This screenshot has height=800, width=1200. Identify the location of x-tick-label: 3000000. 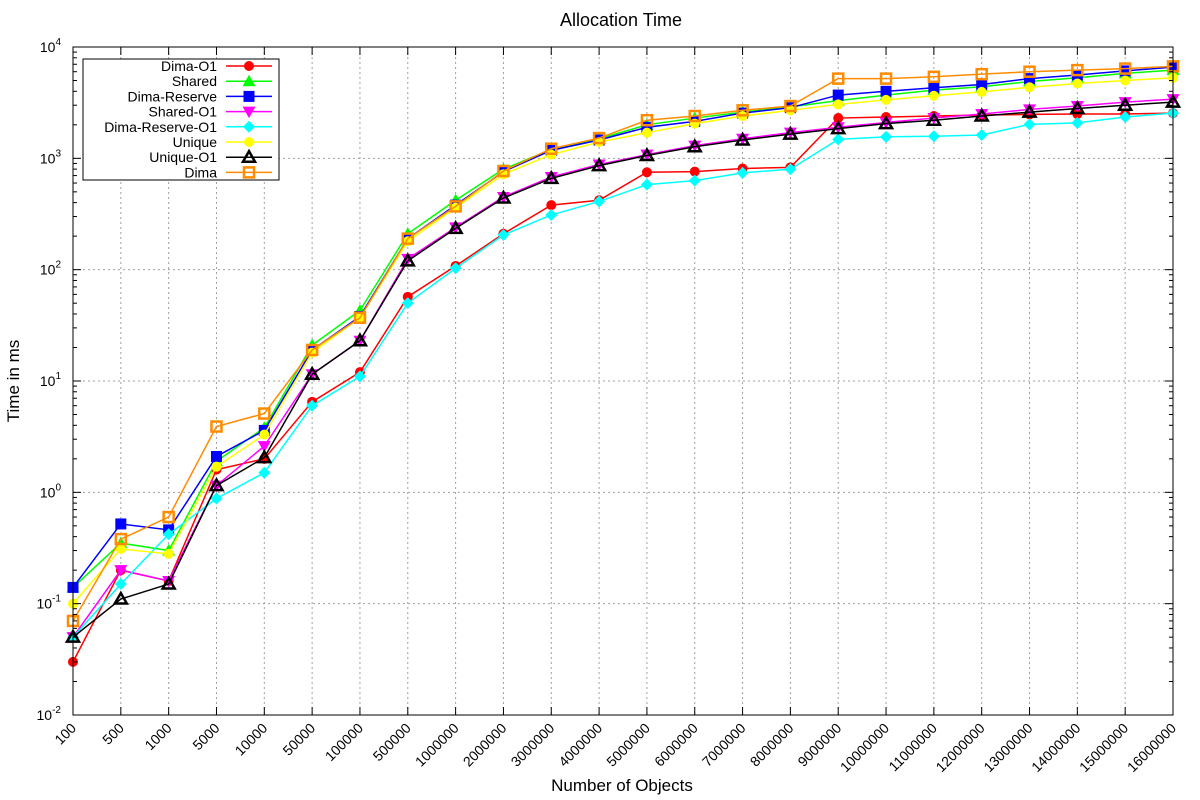
(533, 745).